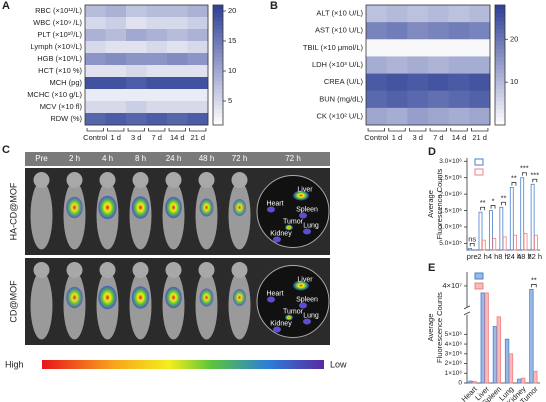  Describe the element at coordinates (13, 211) in the screenshot. I see `group-label: HA-CD@MOF` at that location.